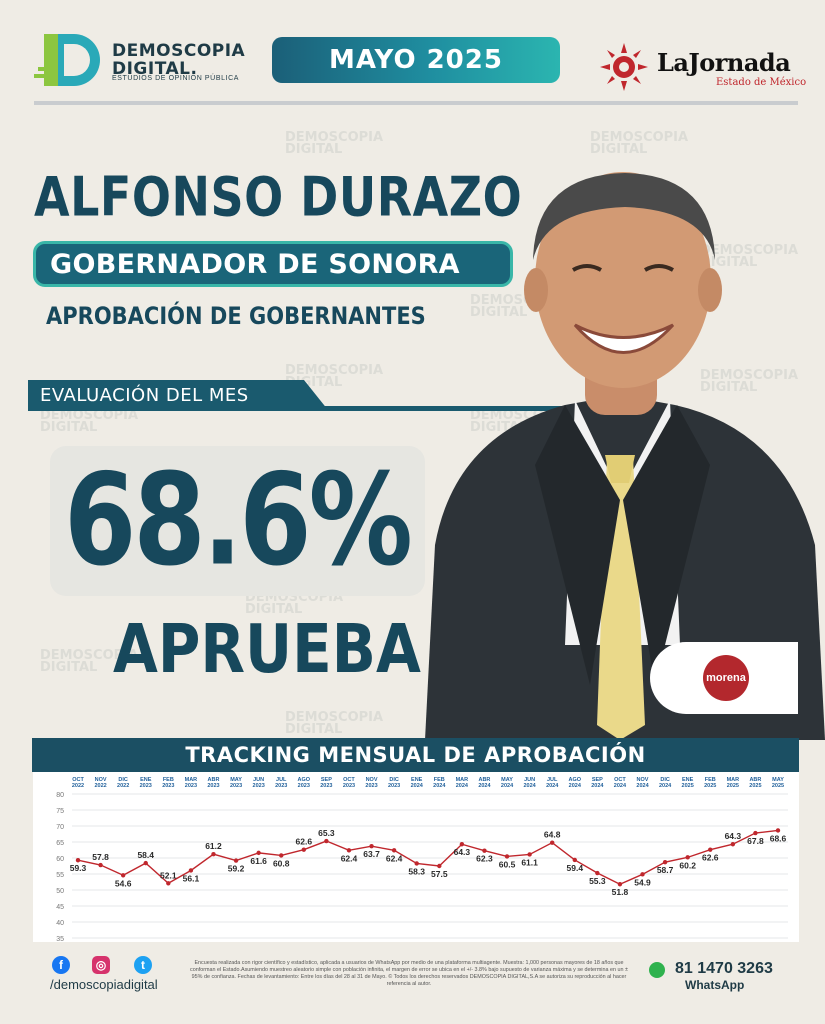 The width and height of the screenshot is (825, 1024). I want to click on y-tick-label: 70, so click(60, 827).